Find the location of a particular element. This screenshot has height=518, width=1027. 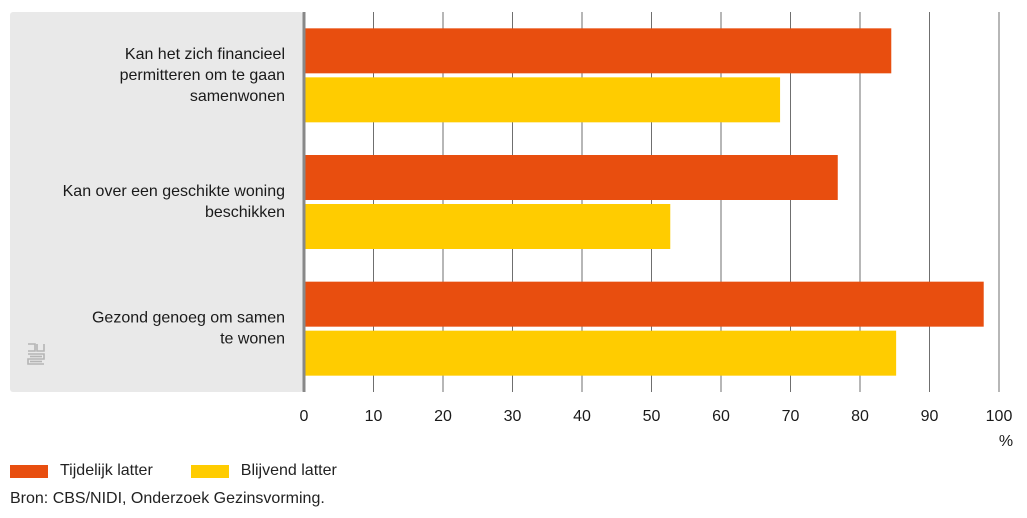

x-tick-label: 50 is located at coordinates (652, 416).